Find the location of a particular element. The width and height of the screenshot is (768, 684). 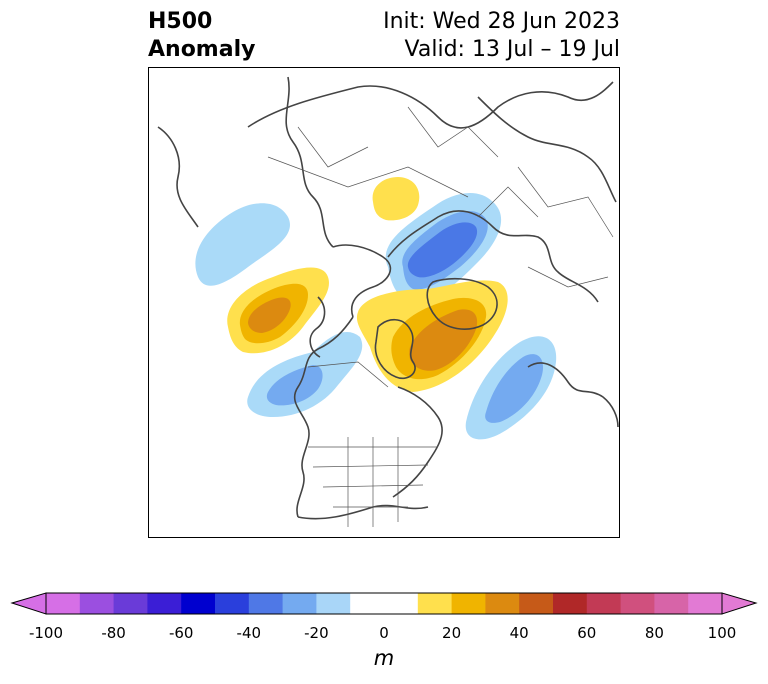

colorbar-tick-label: 80 is located at coordinates (654, 633).